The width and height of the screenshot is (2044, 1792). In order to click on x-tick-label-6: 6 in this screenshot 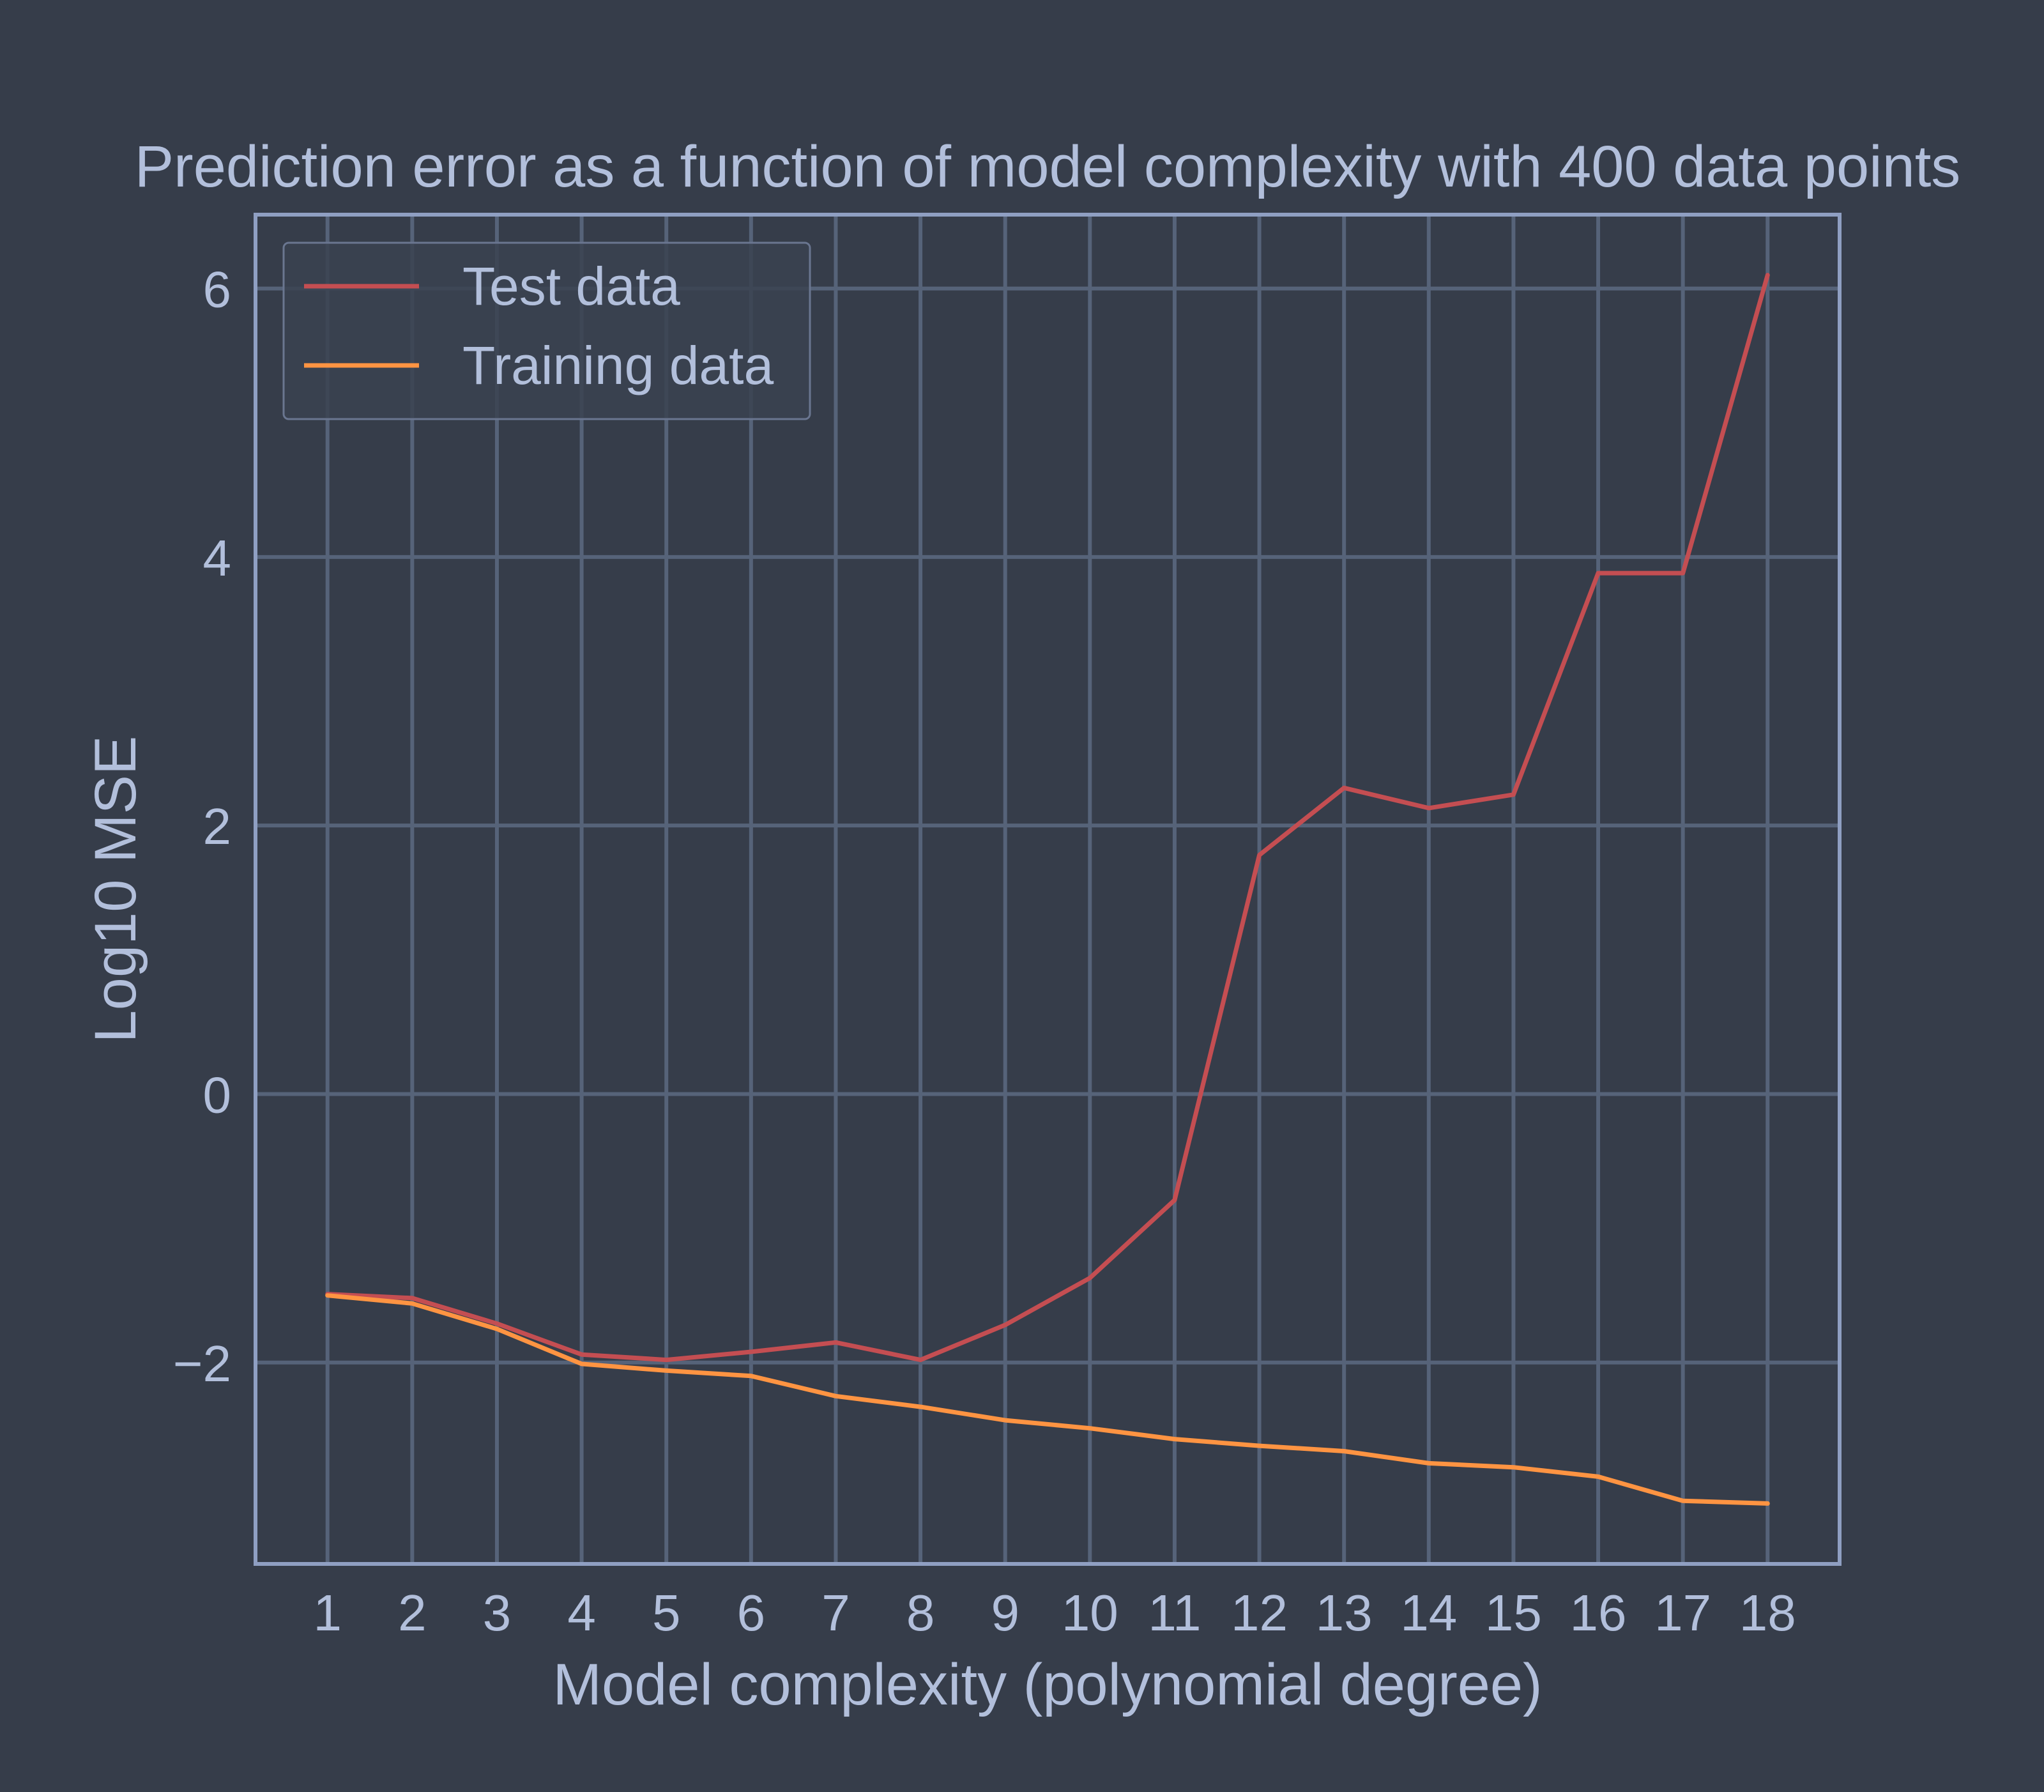, I will do `click(751, 1612)`.